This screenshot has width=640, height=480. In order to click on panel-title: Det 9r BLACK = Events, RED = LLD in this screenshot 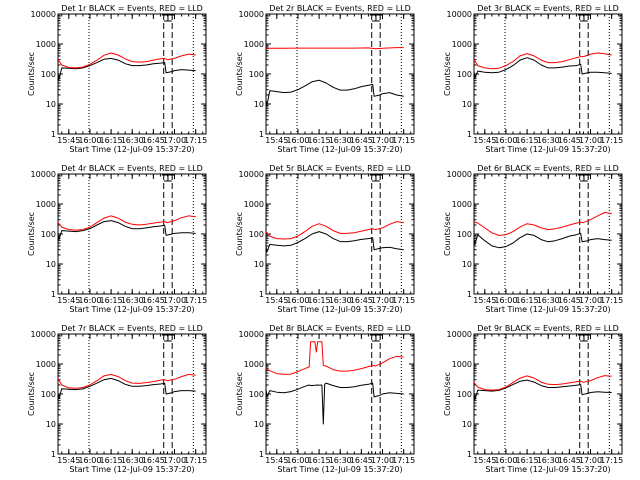, I will do `click(548, 328)`.